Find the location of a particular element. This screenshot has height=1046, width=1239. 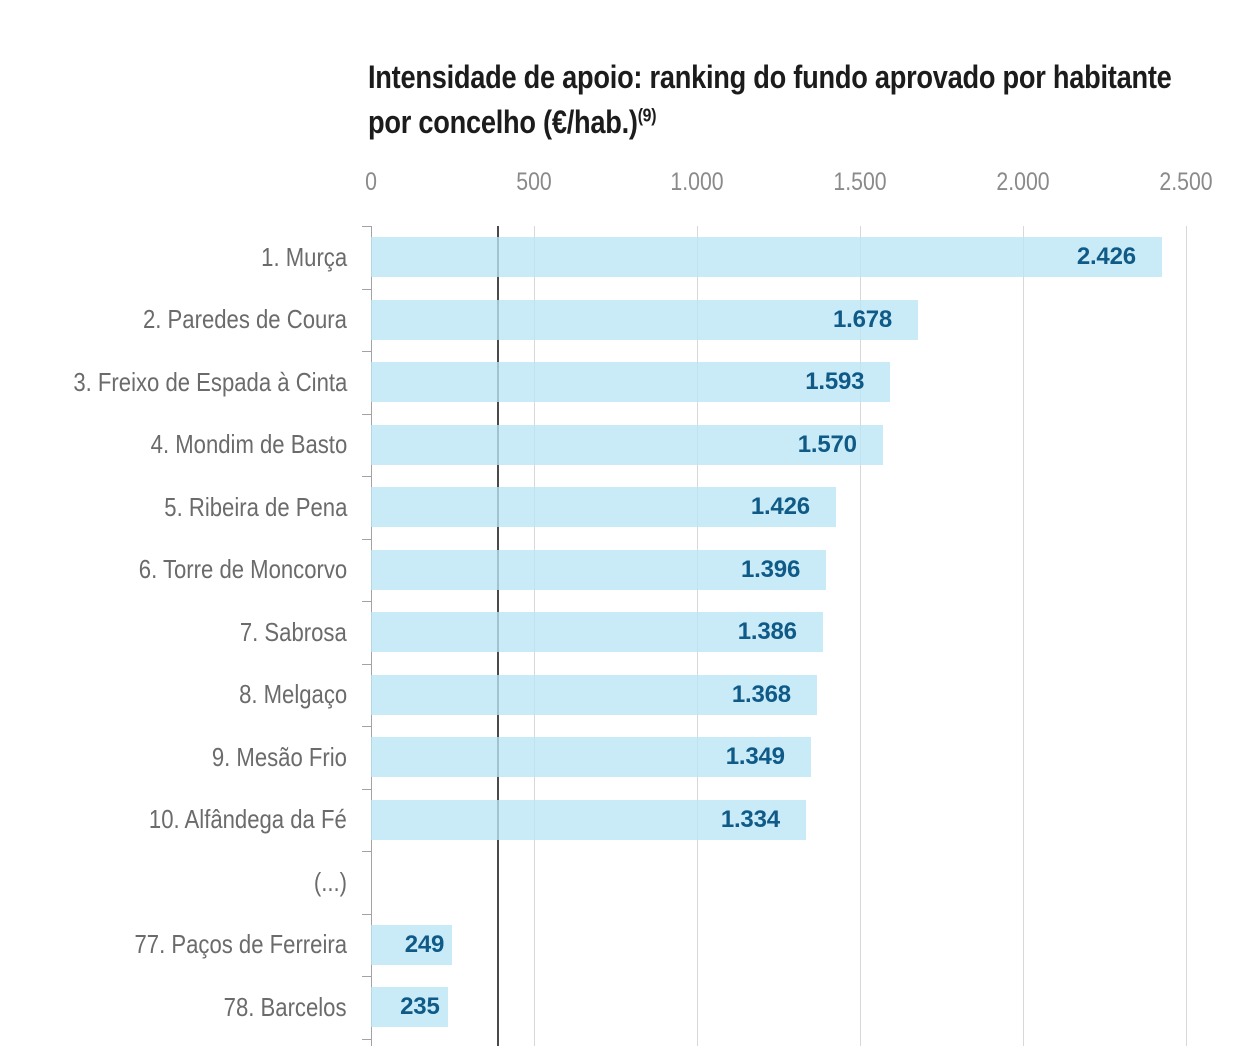

x-axis-tick-label: 1.500 is located at coordinates (860, 182).